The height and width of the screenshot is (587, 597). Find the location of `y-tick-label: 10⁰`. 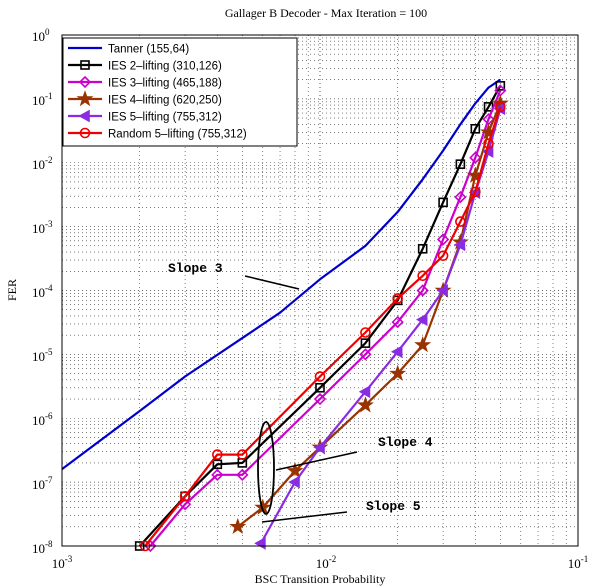

y-tick-label: 10⁰ is located at coordinates (41, 35).